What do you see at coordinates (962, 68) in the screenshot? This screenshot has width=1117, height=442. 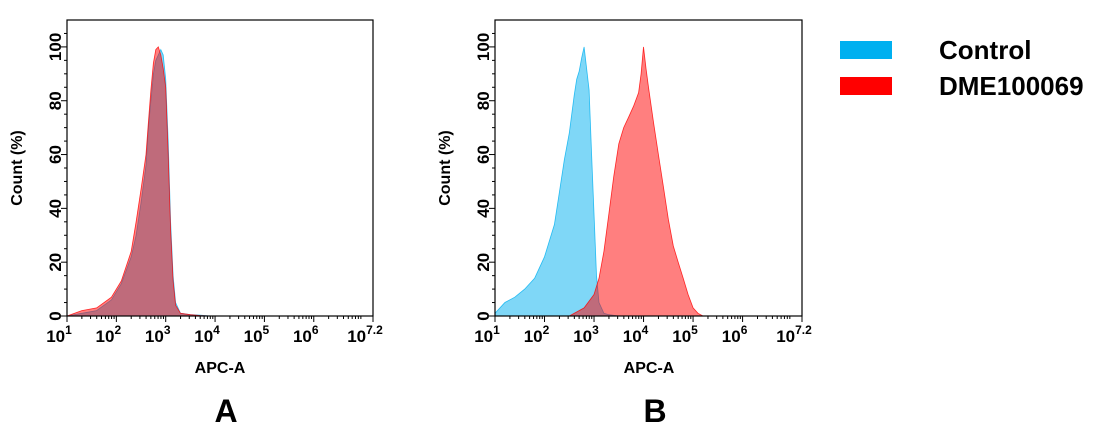 I see `legend: Control DME100069` at bounding box center [962, 68].